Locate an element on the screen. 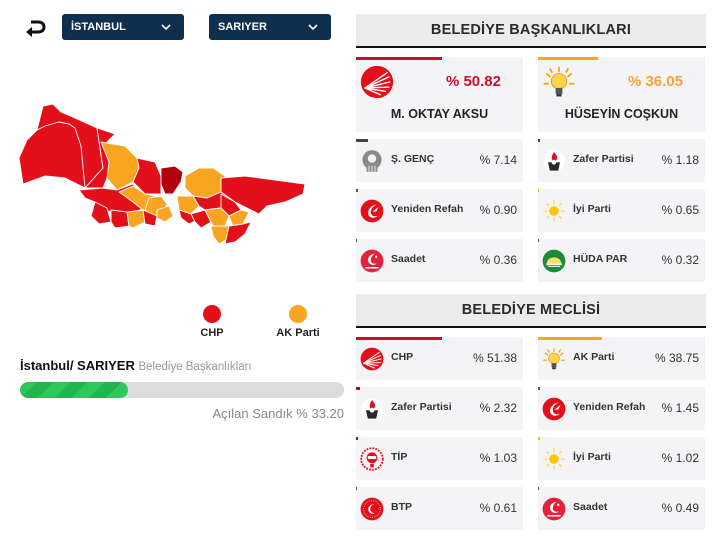  party-card: CHP % 51.38 is located at coordinates (439, 358).